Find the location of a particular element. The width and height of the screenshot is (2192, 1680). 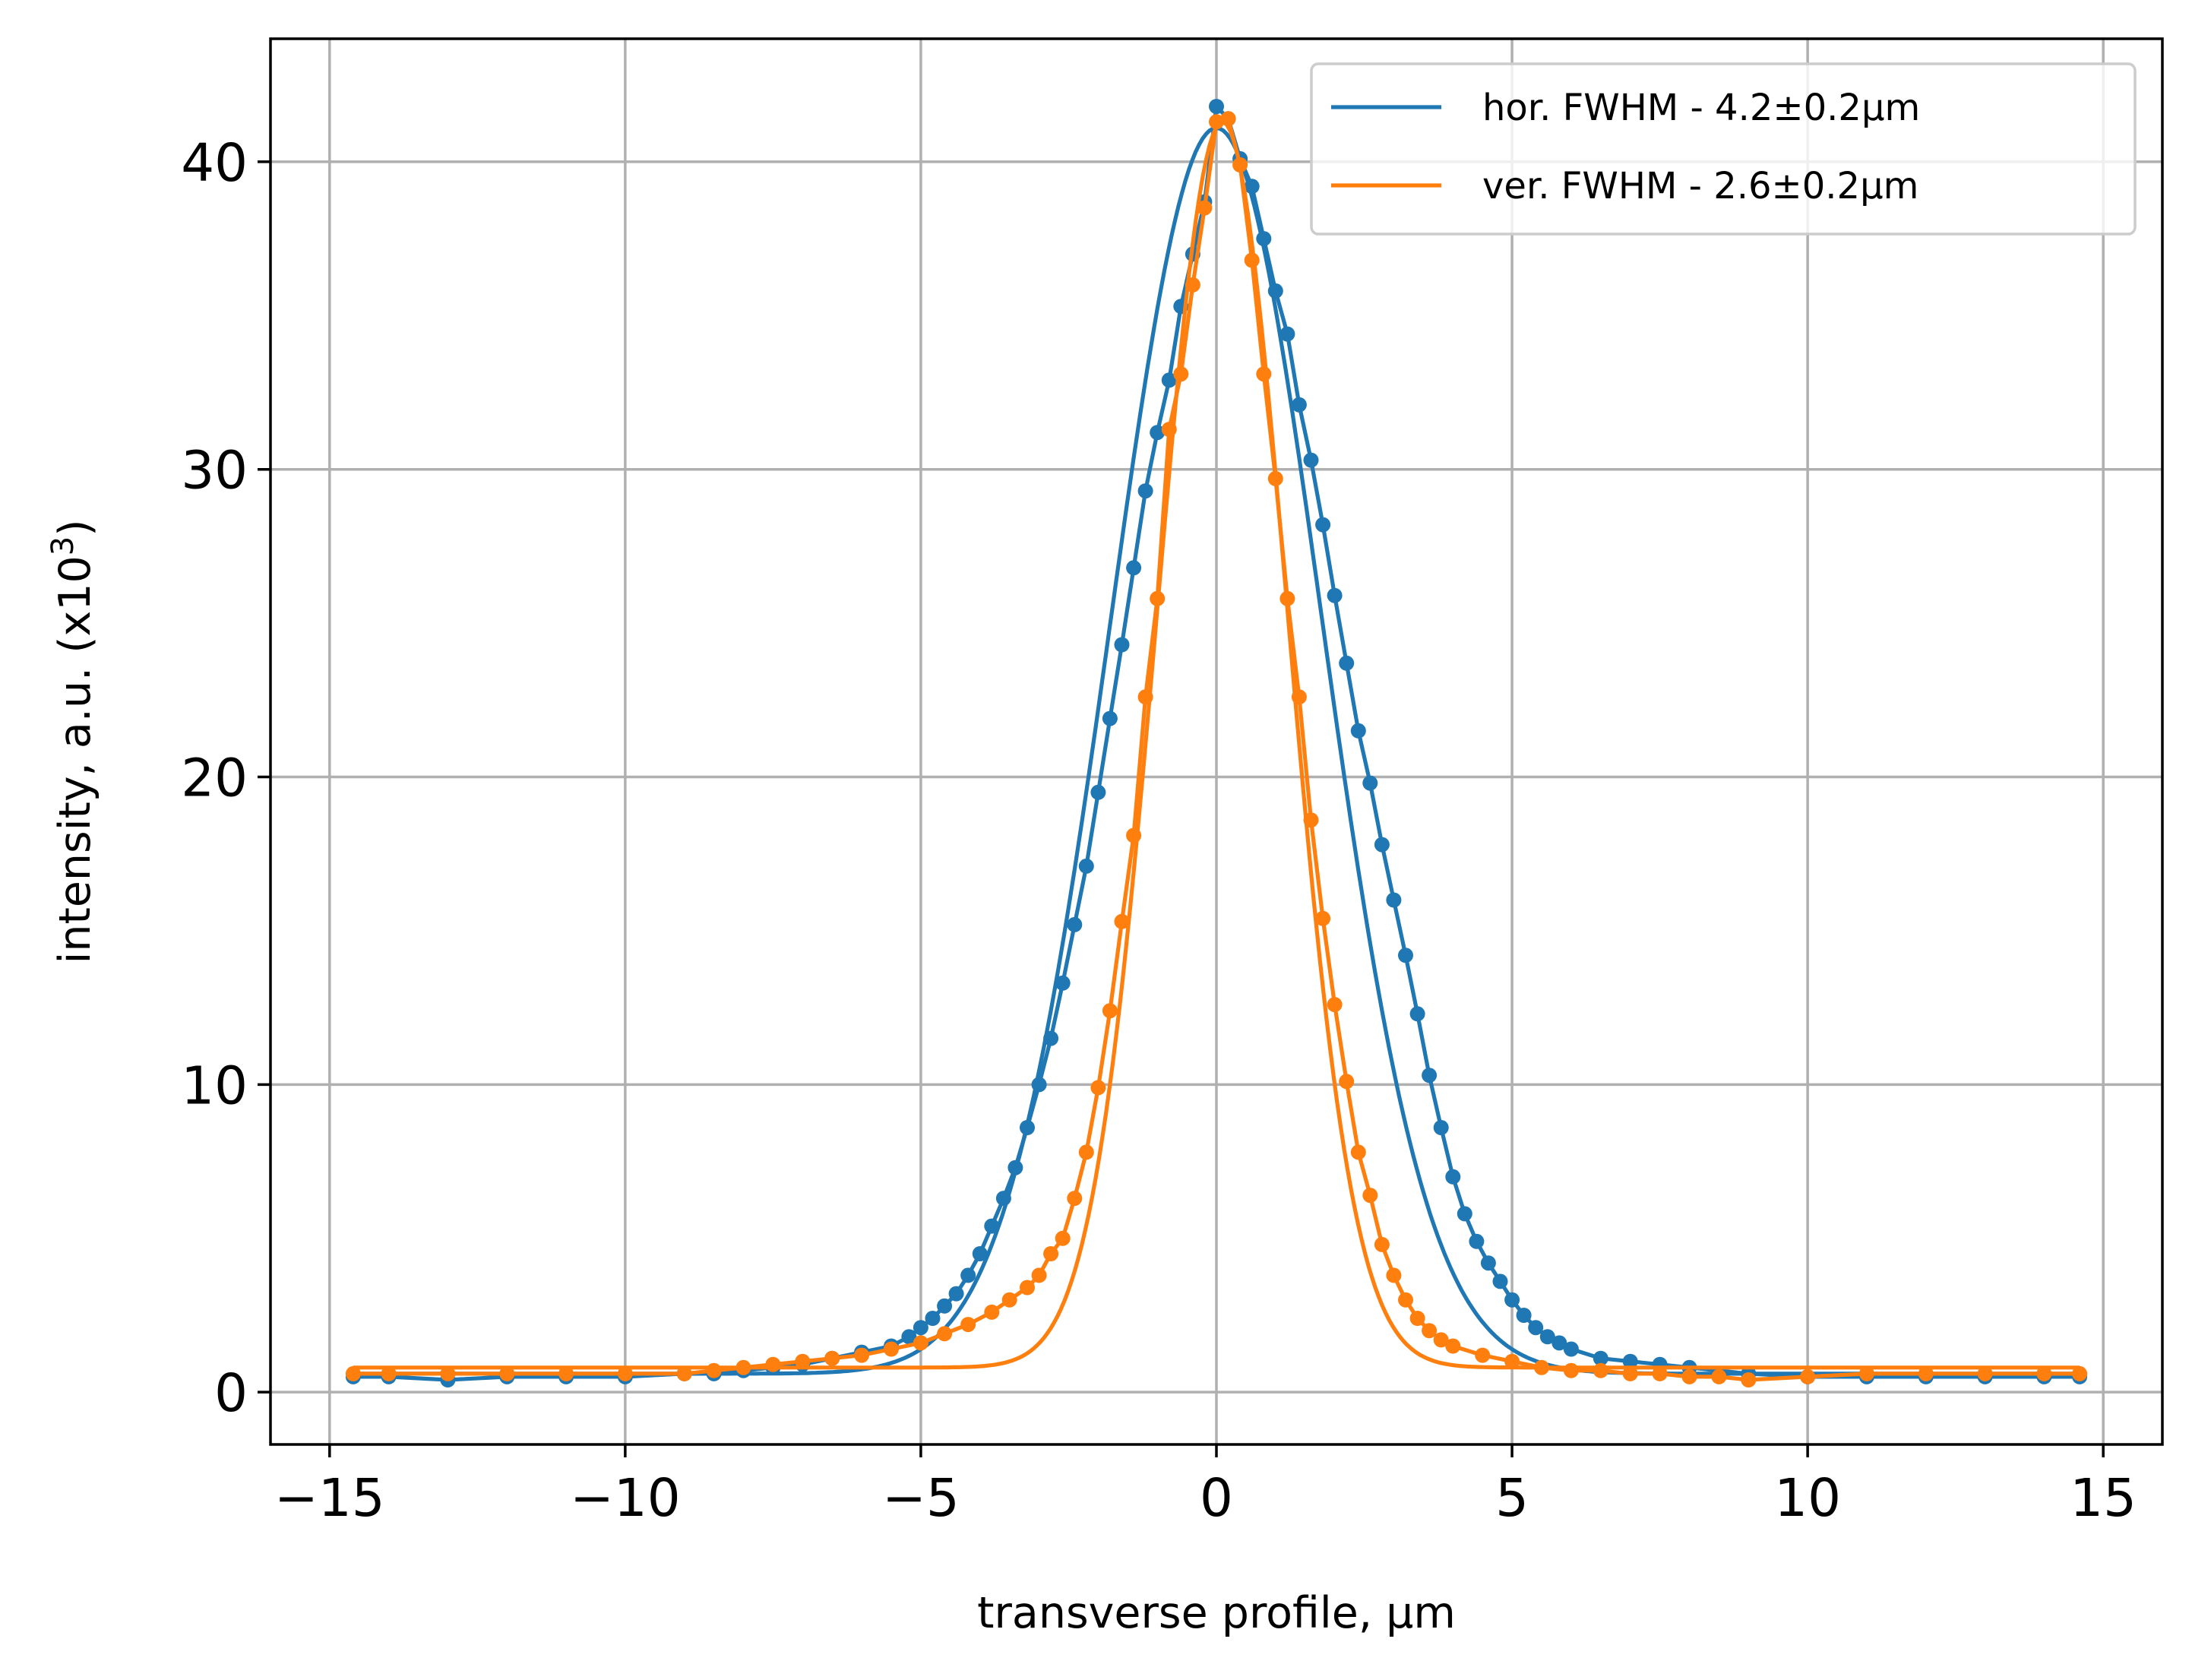

x-tick-label: 0 is located at coordinates (1216, 1498).